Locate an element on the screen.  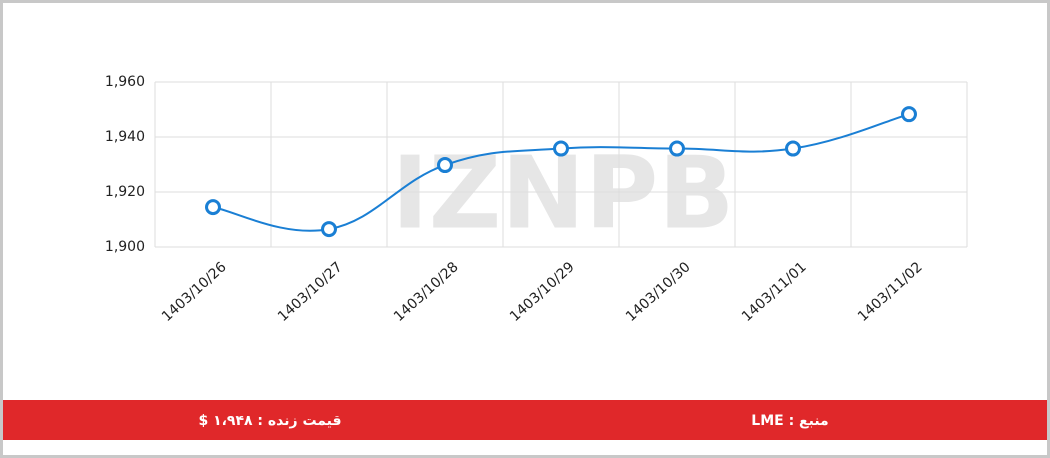
y-tick-label: 1,960 is located at coordinates (125, 82).